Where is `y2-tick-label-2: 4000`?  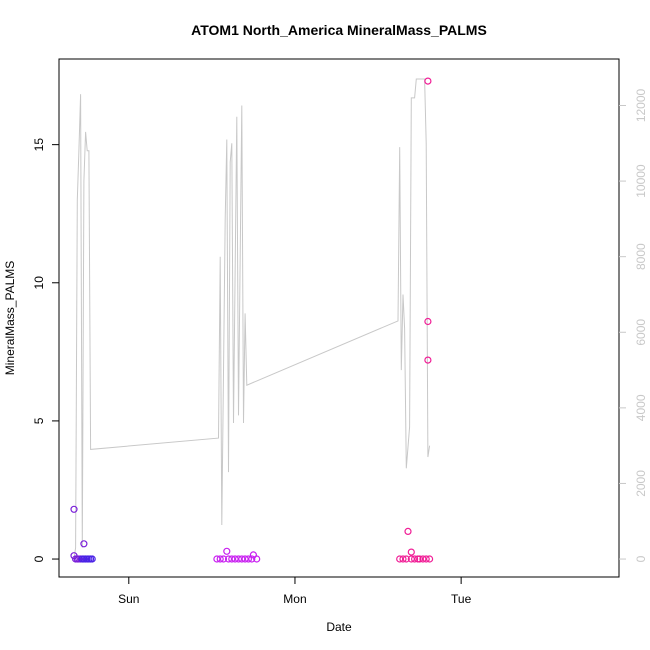 y2-tick-label-2: 4000 is located at coordinates (641, 407).